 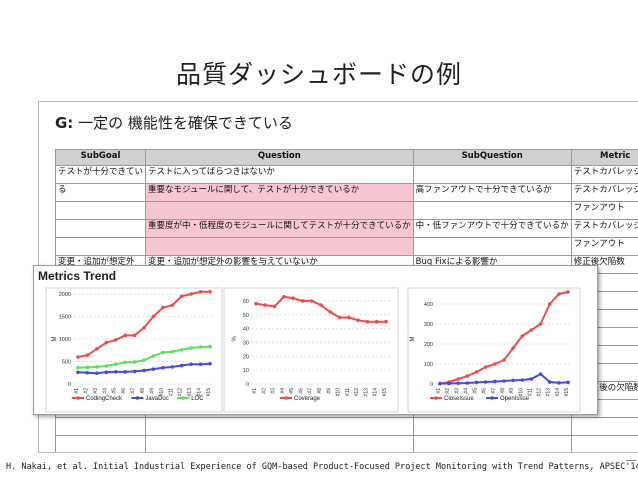 I want to click on cell-metric: テストカバレッジ(人), so click(x=604, y=174).